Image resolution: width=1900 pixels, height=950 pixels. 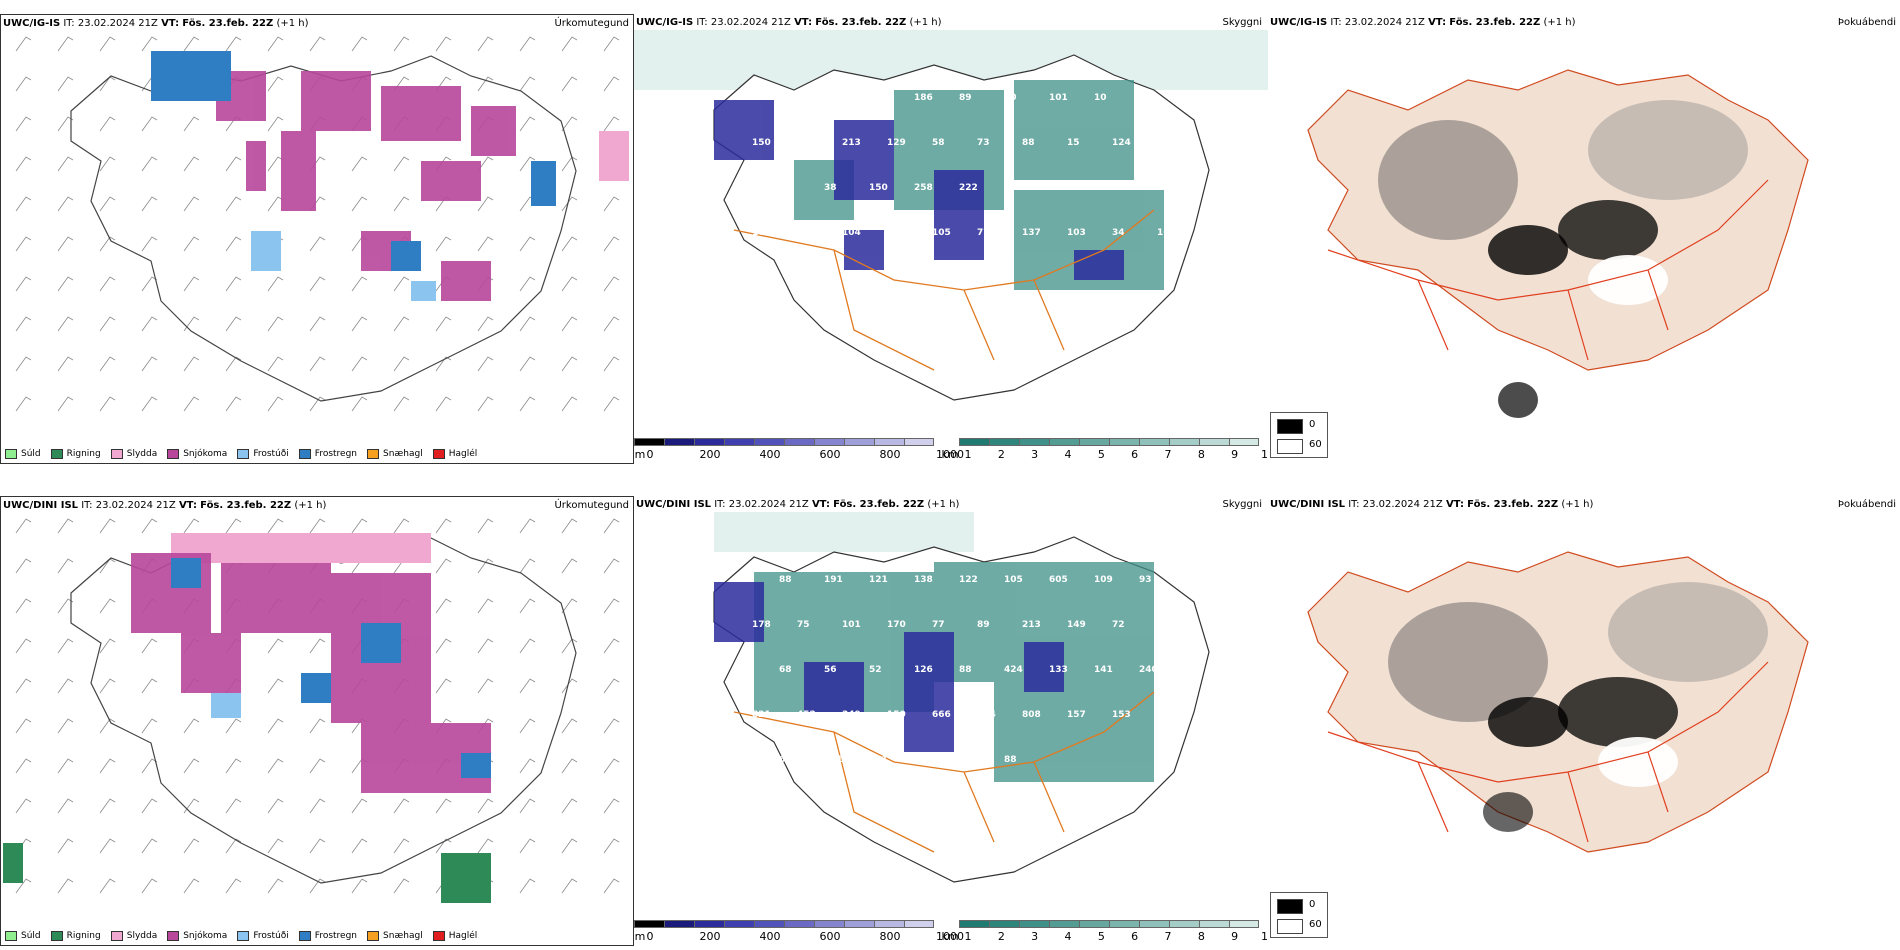 I want to click on visibility-value: 258, so click(x=923, y=188).